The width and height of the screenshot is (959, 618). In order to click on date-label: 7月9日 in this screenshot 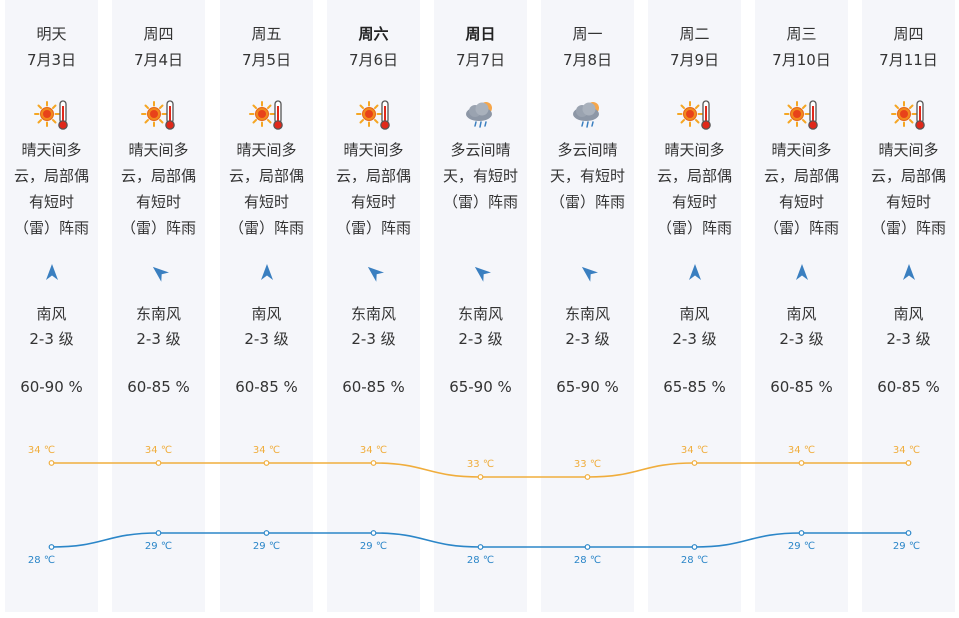, I will do `click(694, 60)`.